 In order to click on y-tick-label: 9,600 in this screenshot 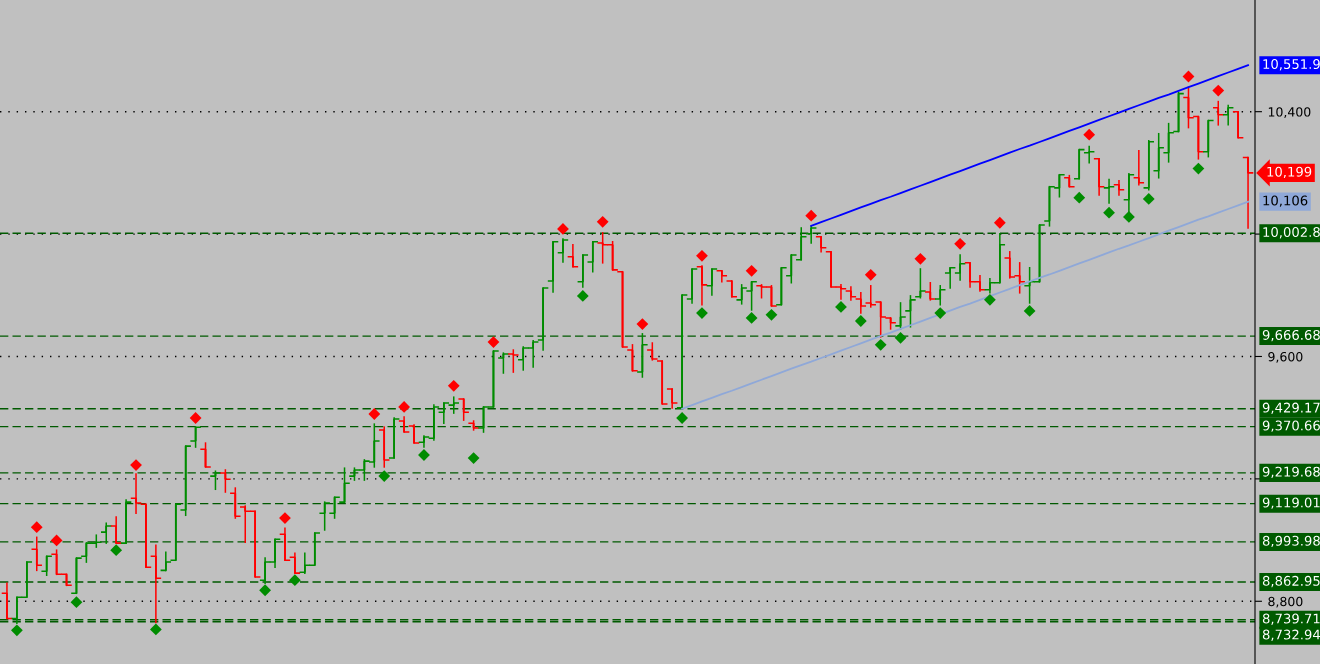, I will do `click(1285, 357)`.